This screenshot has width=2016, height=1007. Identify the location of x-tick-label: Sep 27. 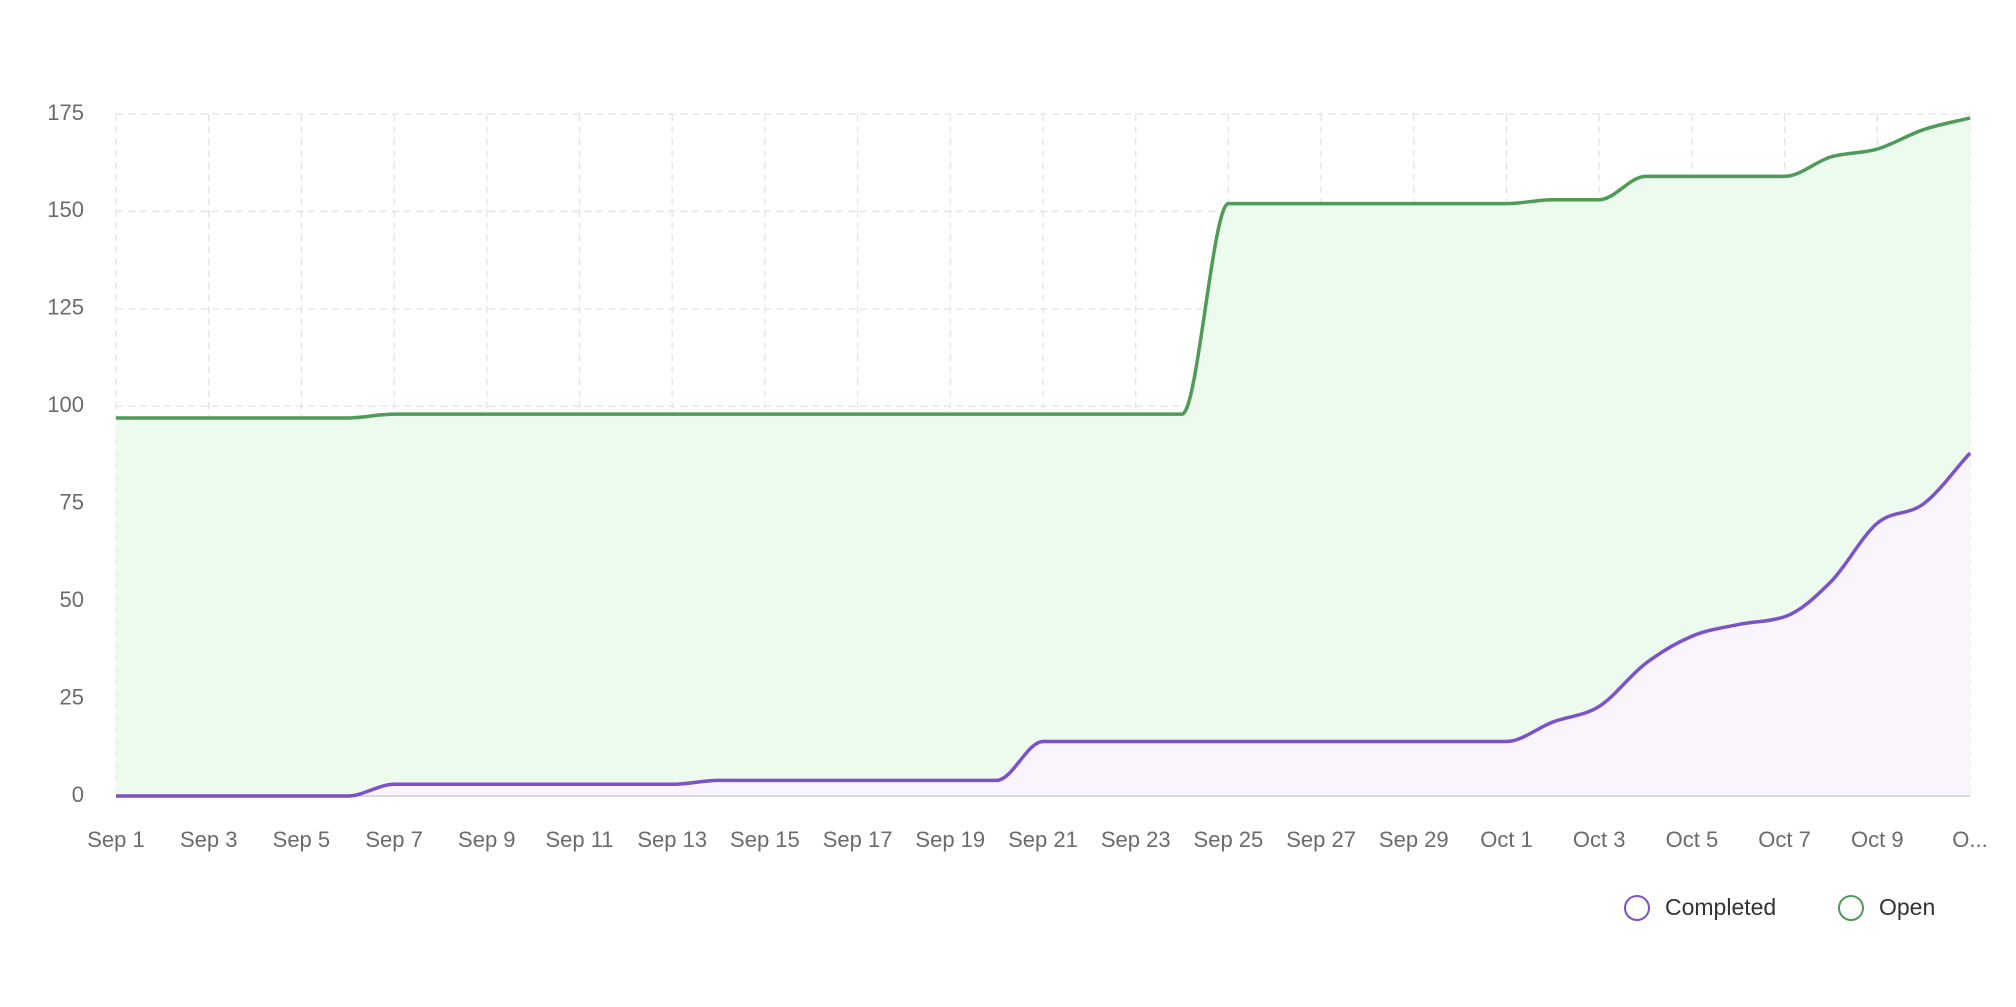
(1321, 839).